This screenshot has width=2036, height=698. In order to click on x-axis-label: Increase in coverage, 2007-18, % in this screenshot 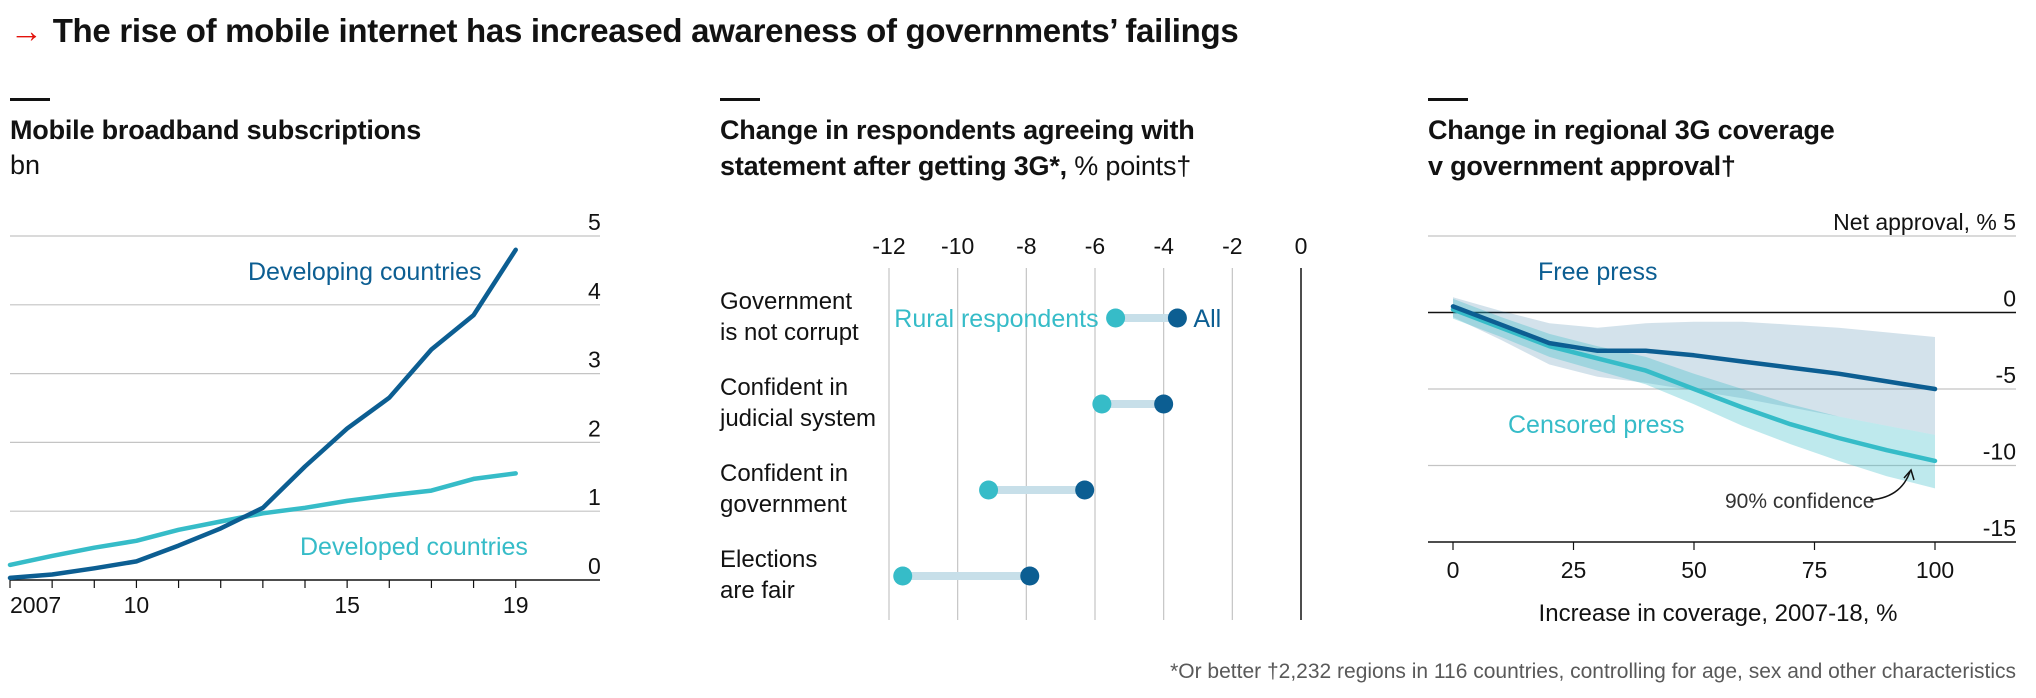, I will do `click(1718, 613)`.